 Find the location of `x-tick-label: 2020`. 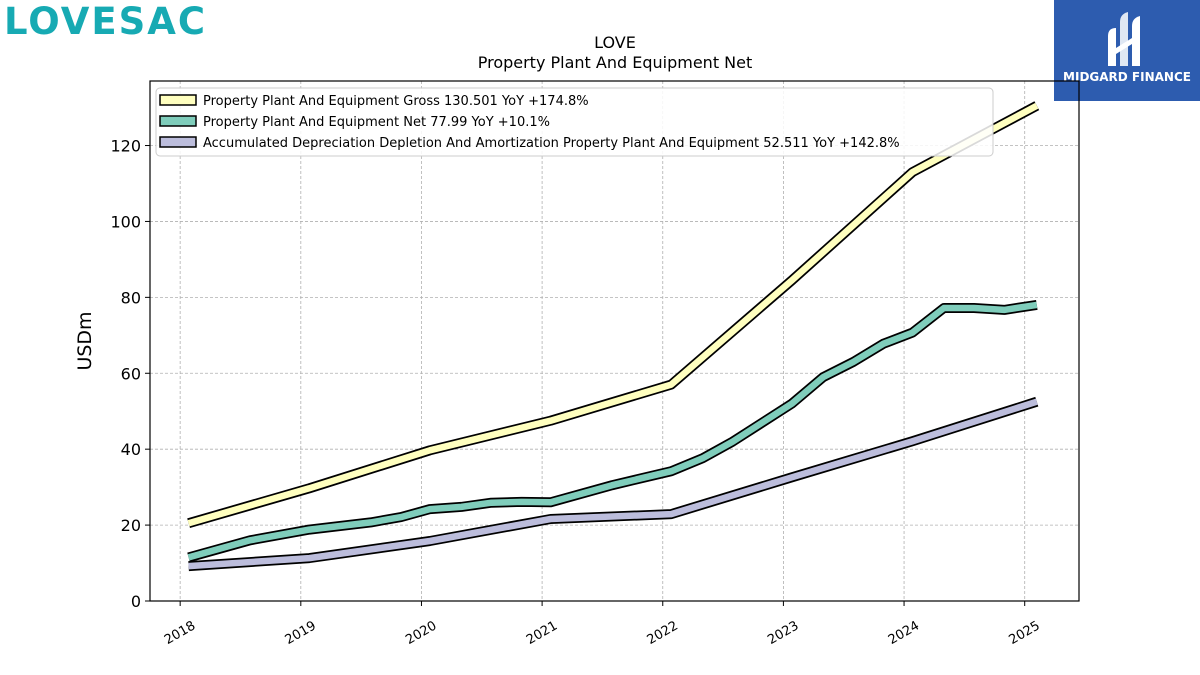

x-tick-label: 2020 is located at coordinates (421, 633).